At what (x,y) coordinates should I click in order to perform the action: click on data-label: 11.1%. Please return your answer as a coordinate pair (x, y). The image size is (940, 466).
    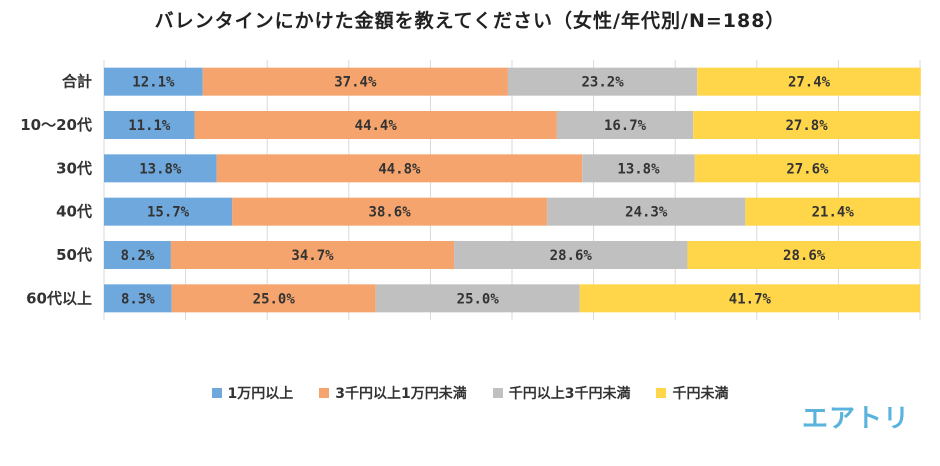
    Looking at the image, I should click on (149, 126).